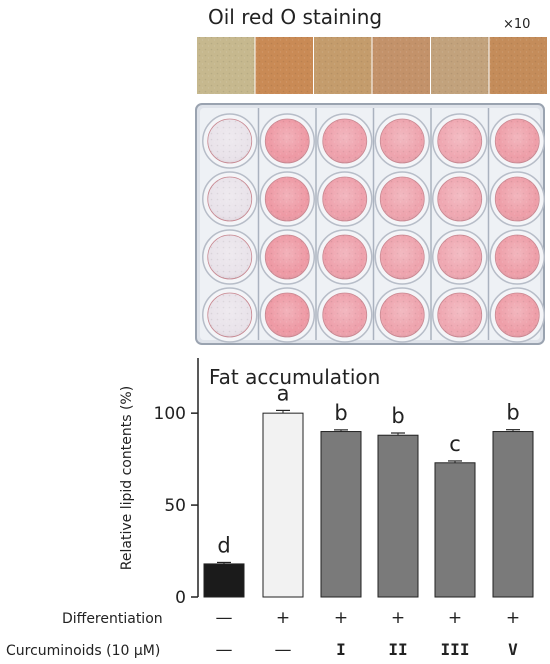 The width and height of the screenshot is (550, 664). What do you see at coordinates (112, 619) in the screenshot?
I see `condition-row-label: Differentiation` at bounding box center [112, 619].